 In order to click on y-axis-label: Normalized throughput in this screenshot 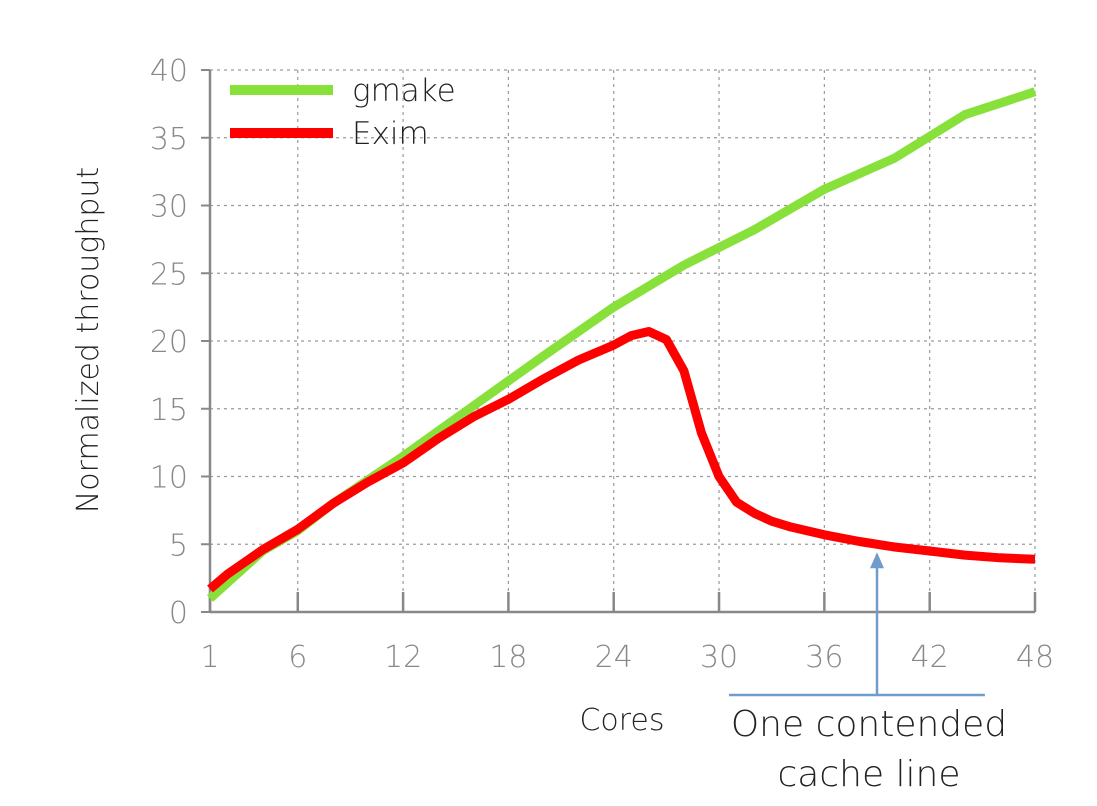, I will do `click(88, 340)`.